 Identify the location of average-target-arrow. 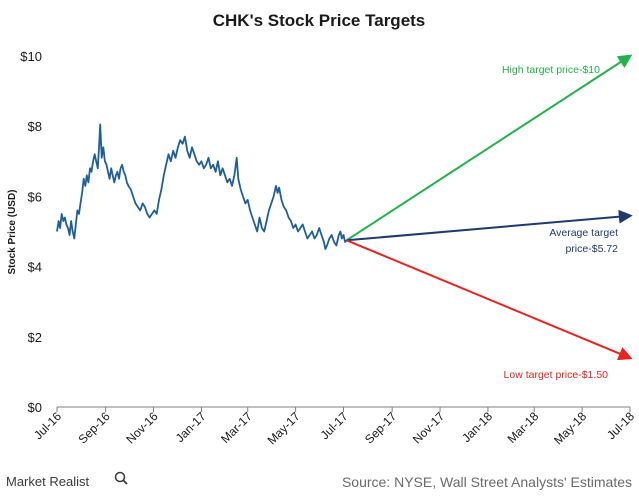
(489, 225).